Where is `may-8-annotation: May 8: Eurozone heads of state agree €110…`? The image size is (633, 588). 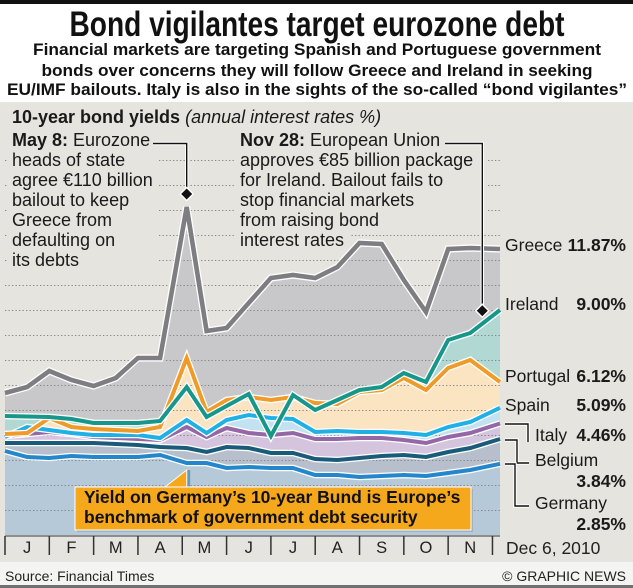 may-8-annotation: May 8: Eurozone heads of state agree €110… is located at coordinates (82, 200).